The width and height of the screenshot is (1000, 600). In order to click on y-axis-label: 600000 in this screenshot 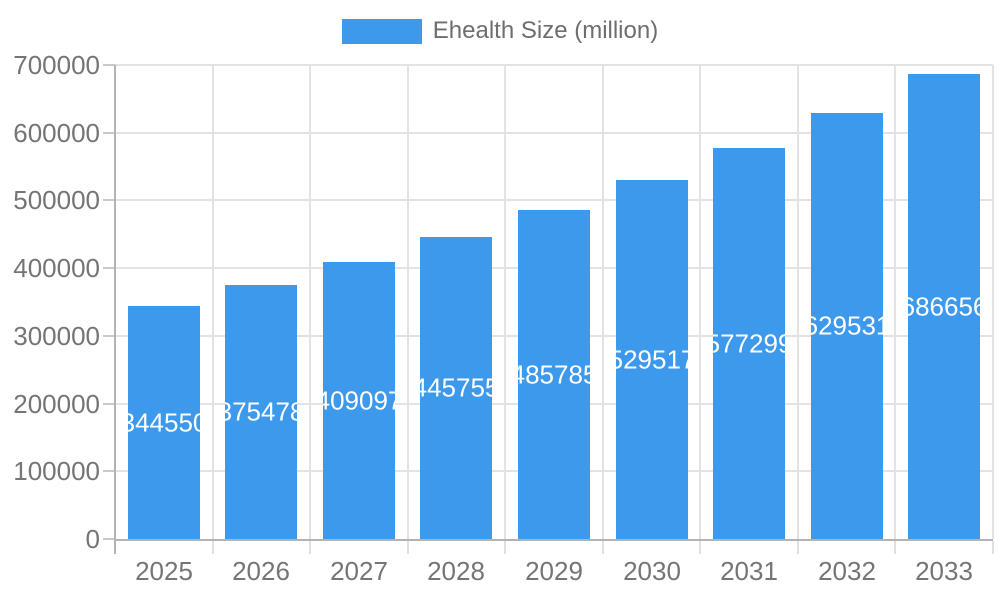, I will do `click(56, 133)`.